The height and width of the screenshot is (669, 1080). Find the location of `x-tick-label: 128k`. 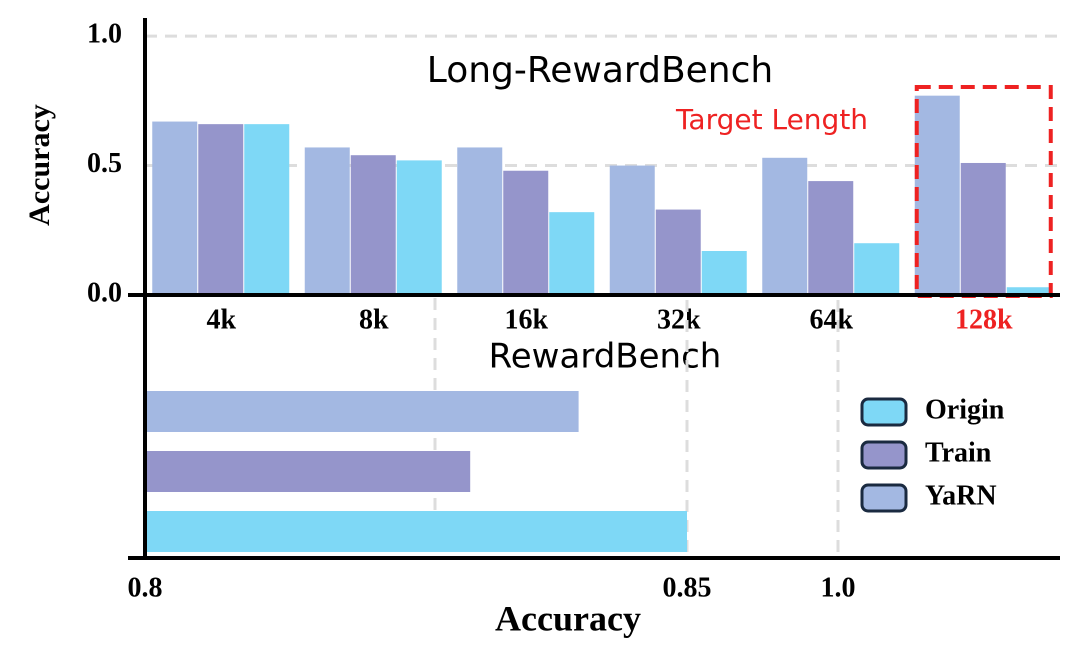

x-tick-label: 128k is located at coordinates (984, 319).